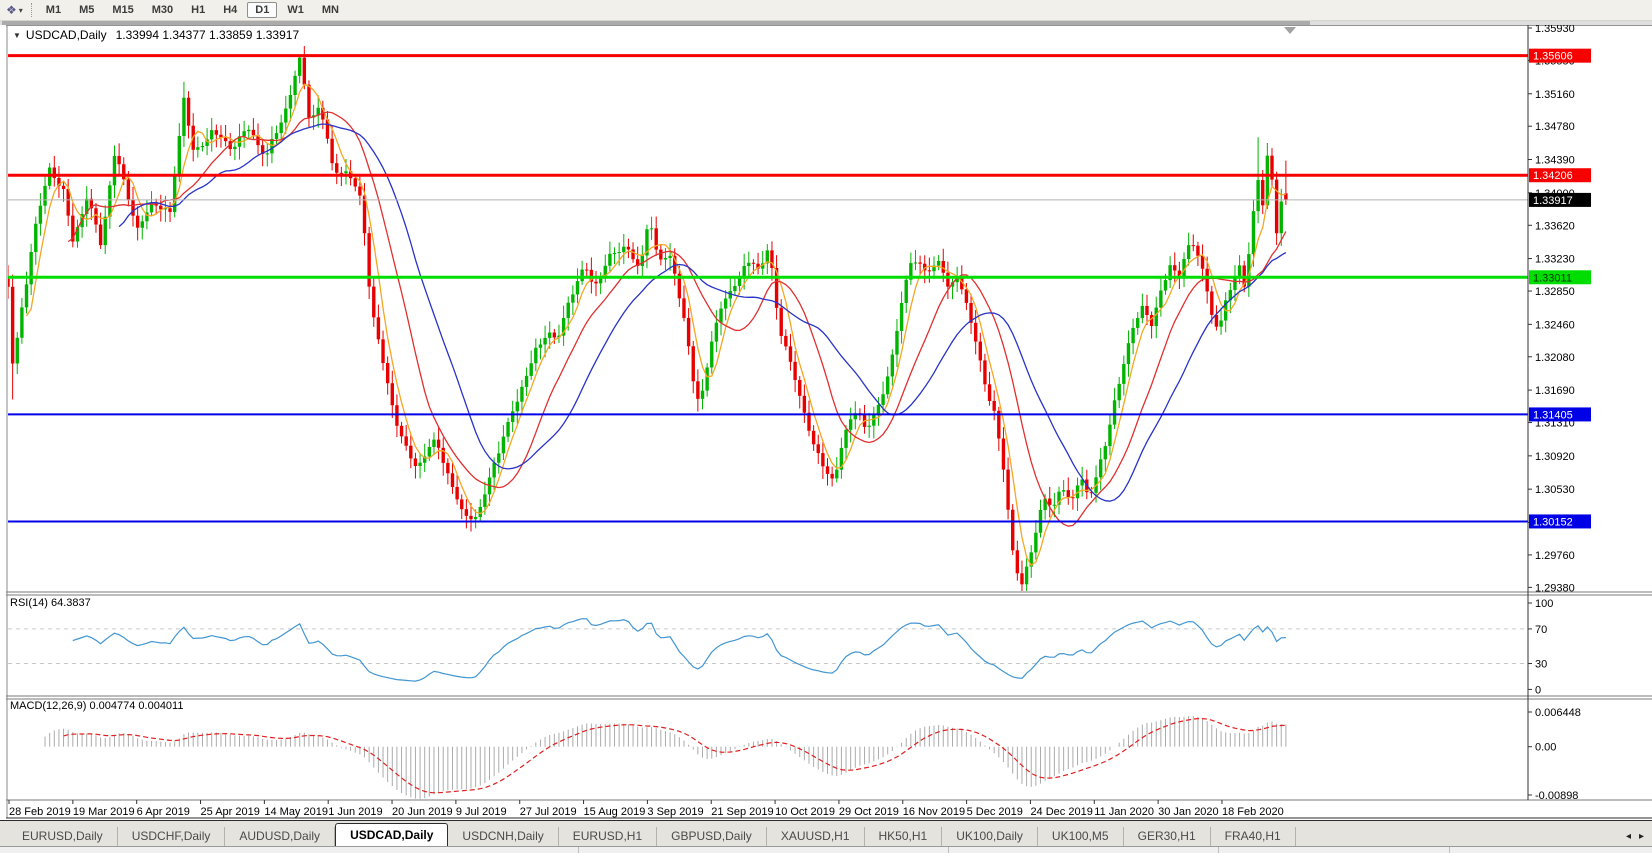 The image size is (1652, 853). Describe the element at coordinates (1553, 201) in the screenshot. I see `svg-text: 1.33917` at that location.